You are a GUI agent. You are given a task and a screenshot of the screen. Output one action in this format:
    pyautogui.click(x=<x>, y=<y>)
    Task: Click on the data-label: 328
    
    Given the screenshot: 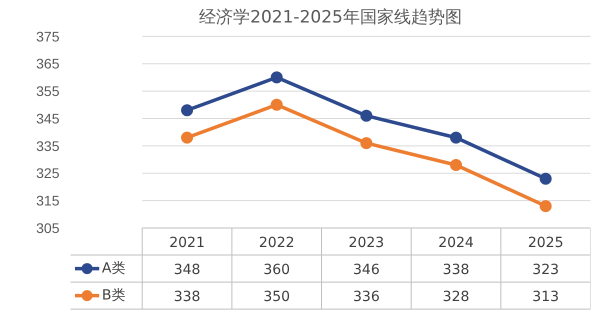 What is the action you would take?
    pyautogui.click(x=456, y=297)
    